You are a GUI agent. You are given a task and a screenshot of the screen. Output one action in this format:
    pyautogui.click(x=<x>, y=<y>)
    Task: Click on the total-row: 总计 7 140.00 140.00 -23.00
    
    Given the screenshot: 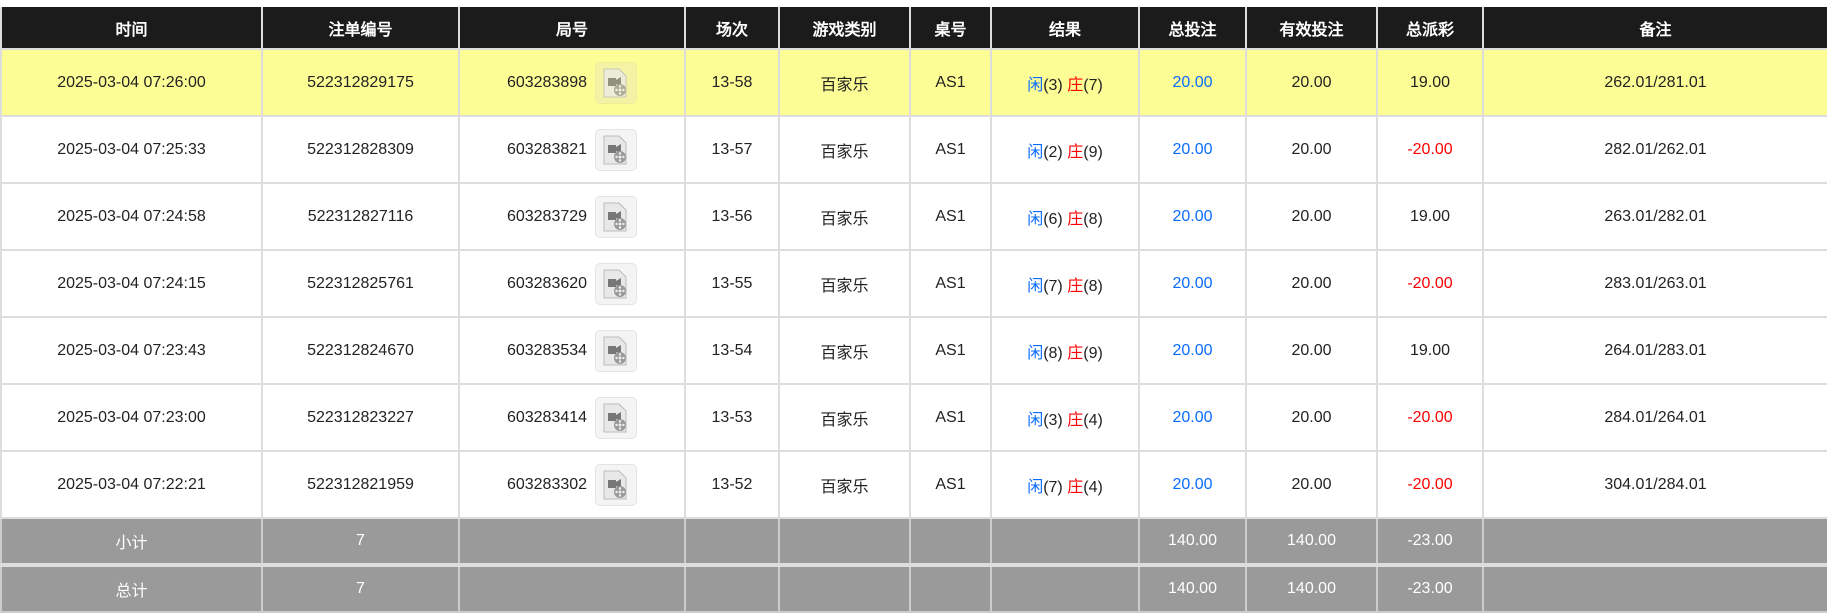 What is the action you would take?
    pyautogui.click(x=913, y=588)
    